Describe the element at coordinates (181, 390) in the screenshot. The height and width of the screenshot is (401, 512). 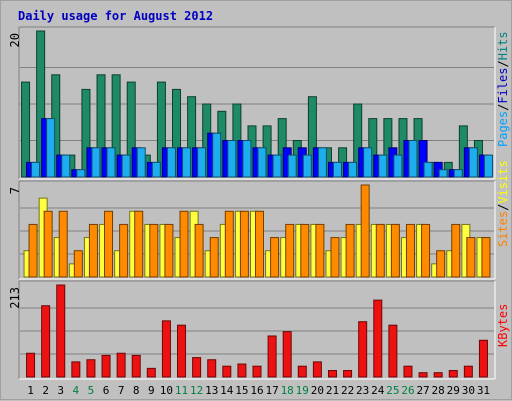
I see `x-tick-label: 11` at that location.